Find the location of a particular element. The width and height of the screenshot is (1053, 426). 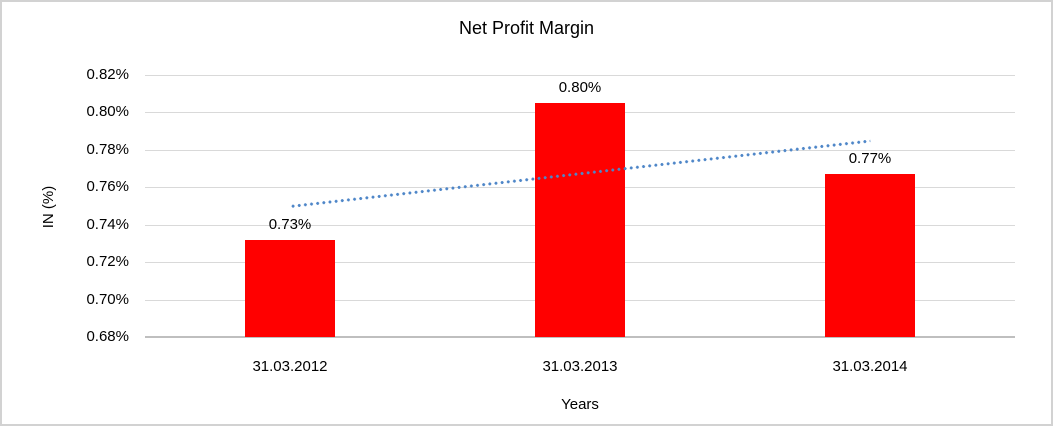

x-axis-line is located at coordinates (580, 337).